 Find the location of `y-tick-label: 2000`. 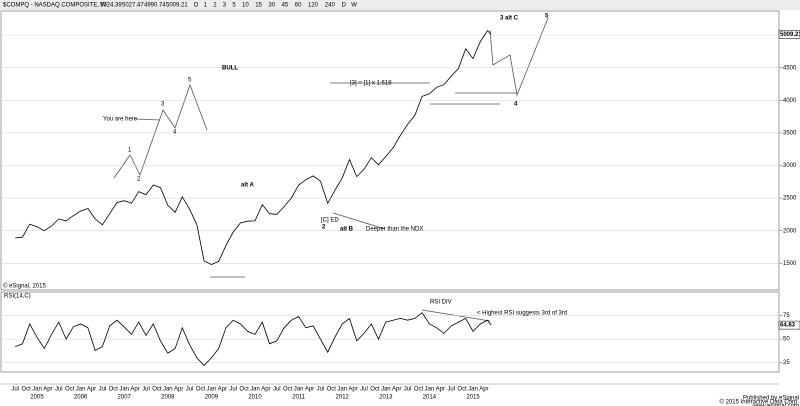

y-tick-label: 2000 is located at coordinates (790, 231).